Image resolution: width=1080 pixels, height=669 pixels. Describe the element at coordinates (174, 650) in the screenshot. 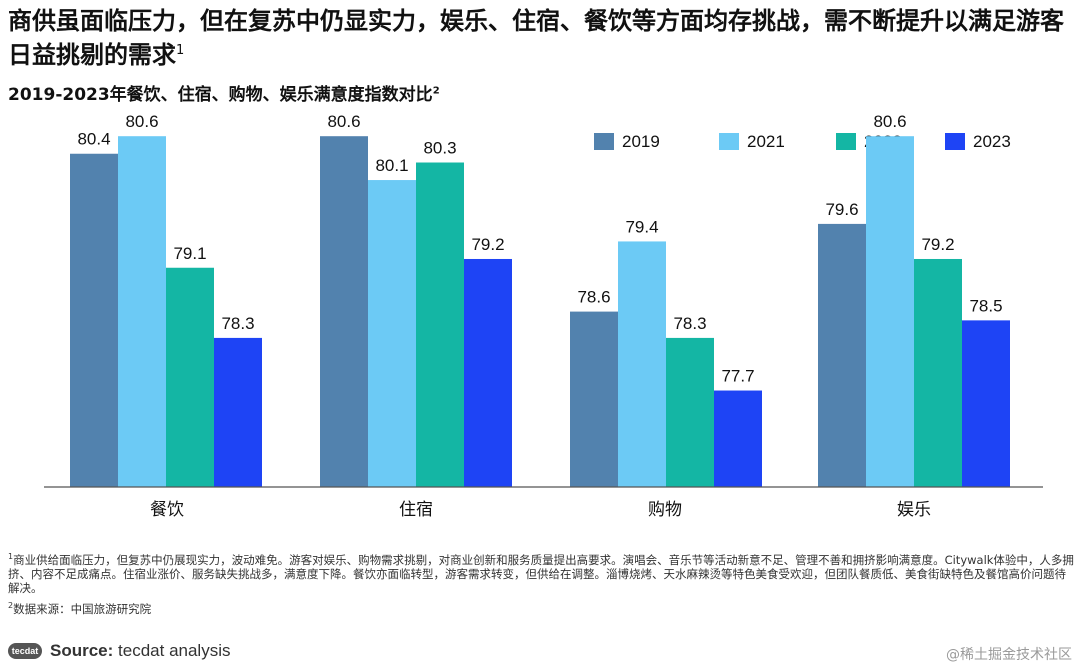

I see `source-value: tecdat analysis` at that location.